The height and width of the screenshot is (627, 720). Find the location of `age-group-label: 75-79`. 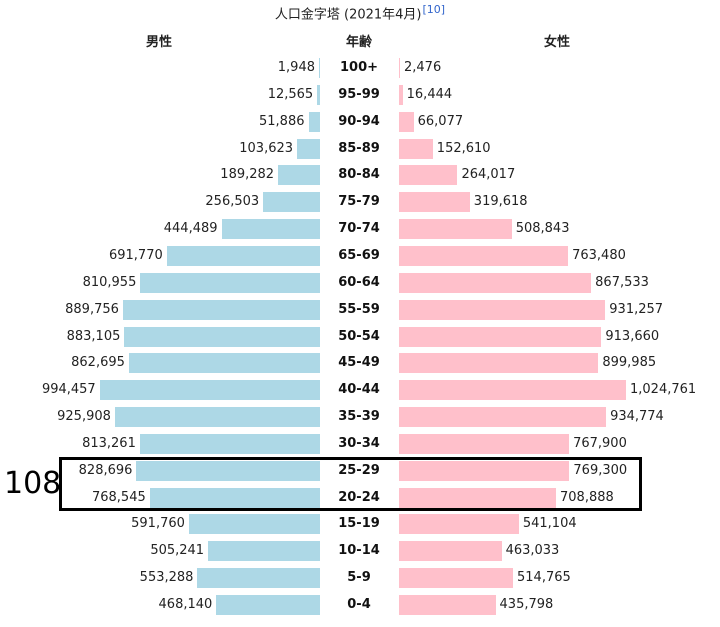

age-group-label: 75-79 is located at coordinates (359, 202).